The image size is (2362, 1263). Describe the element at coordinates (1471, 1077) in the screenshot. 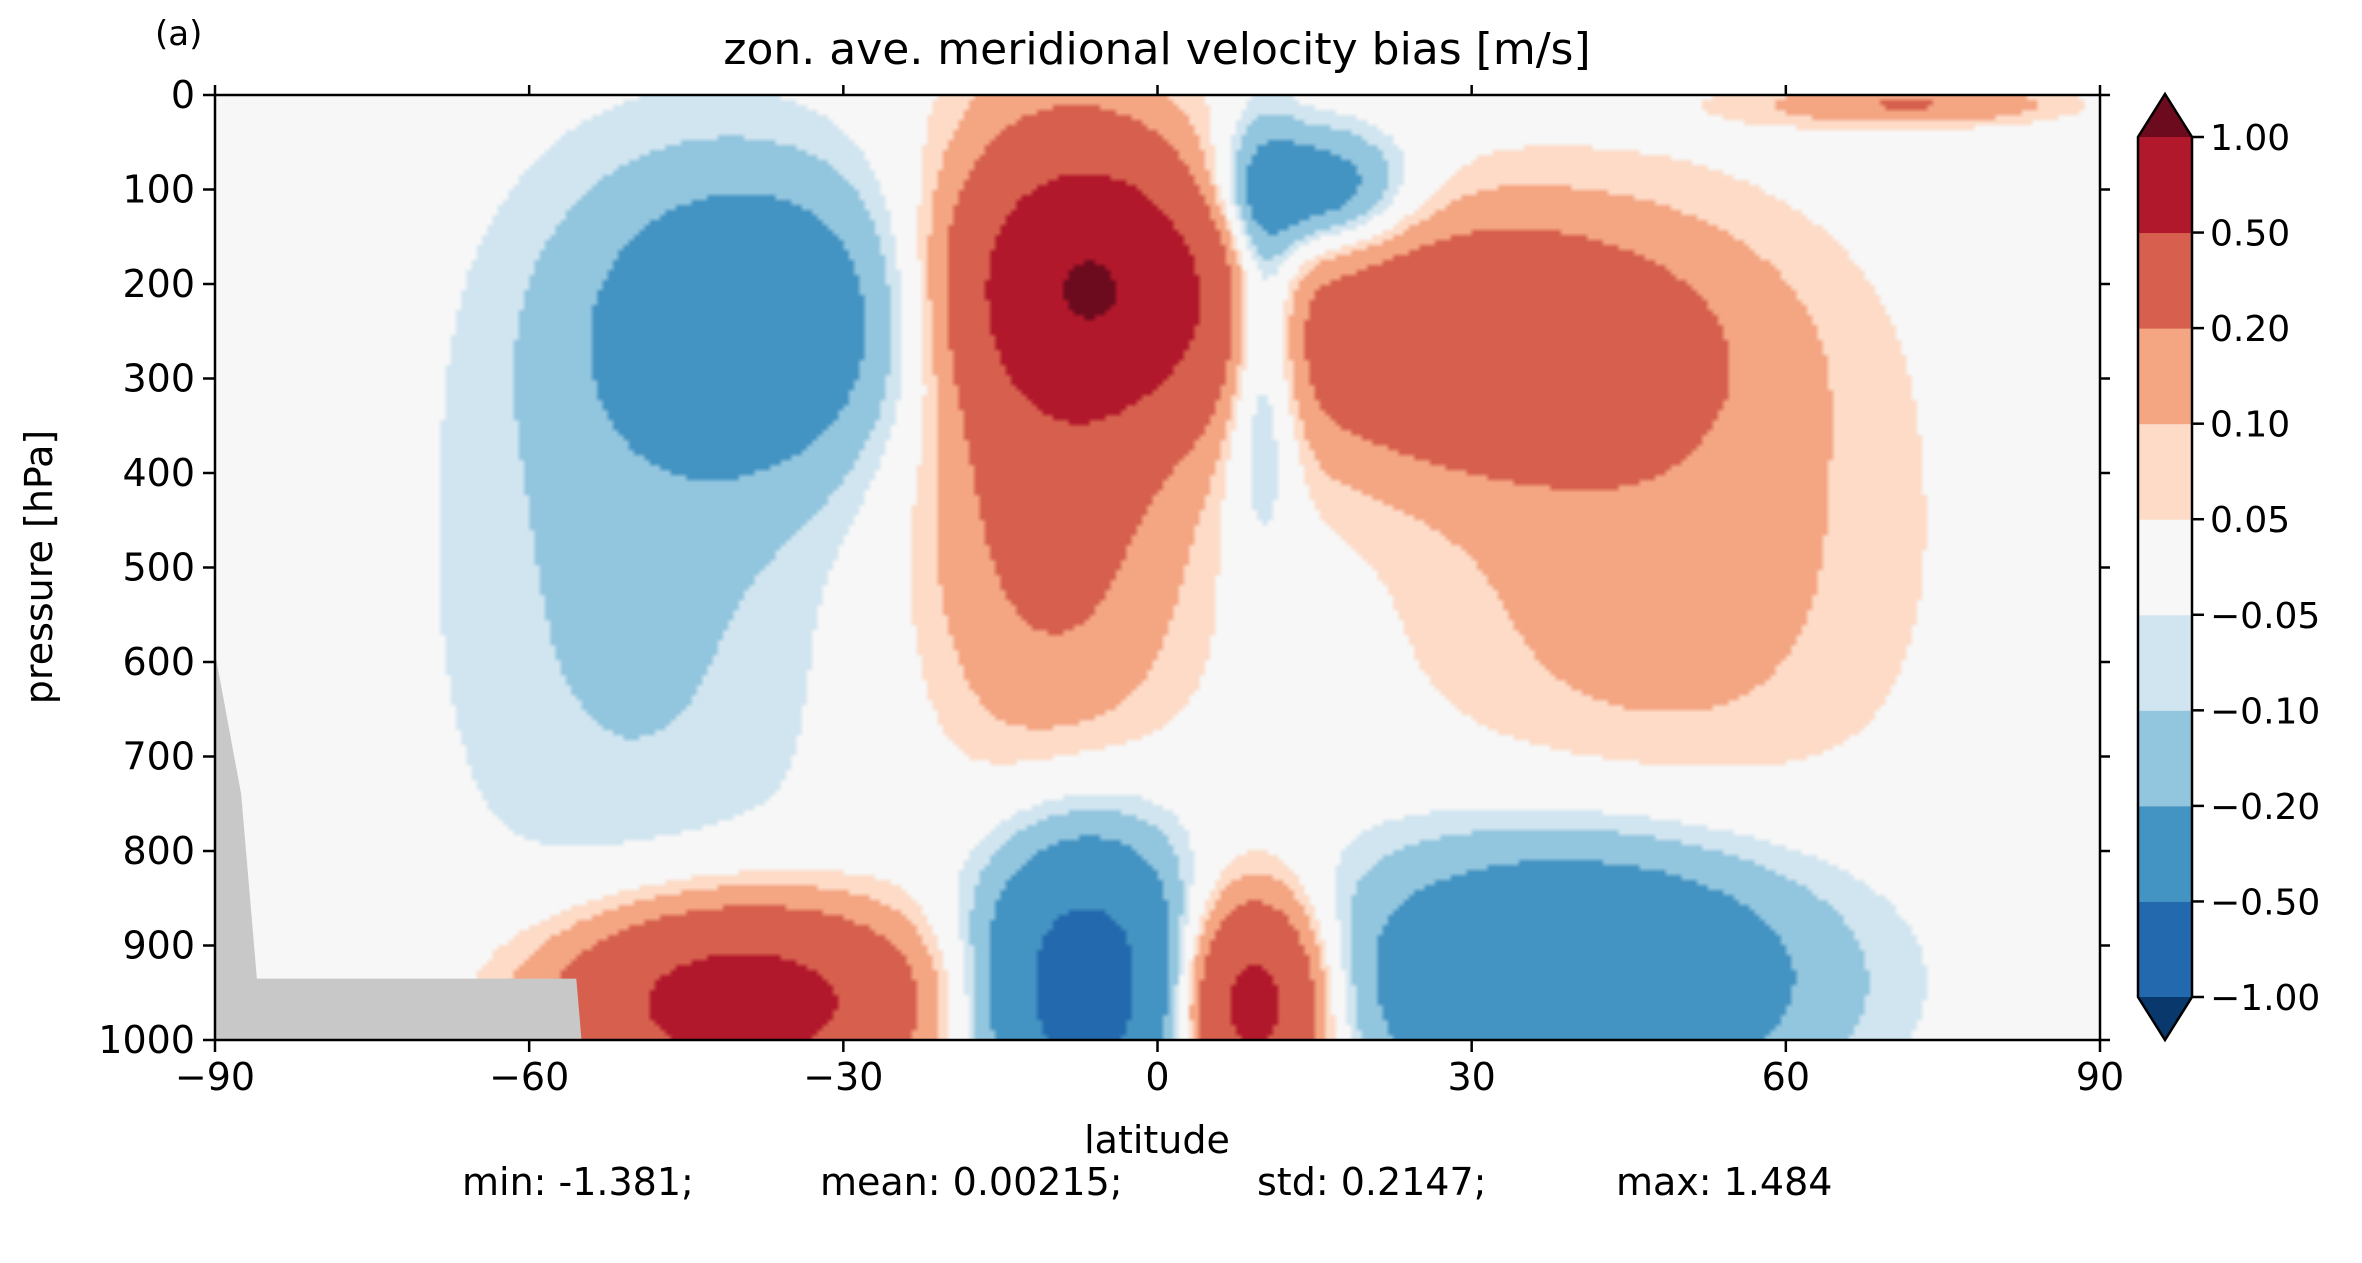

I see `x-tick-label: 30` at that location.